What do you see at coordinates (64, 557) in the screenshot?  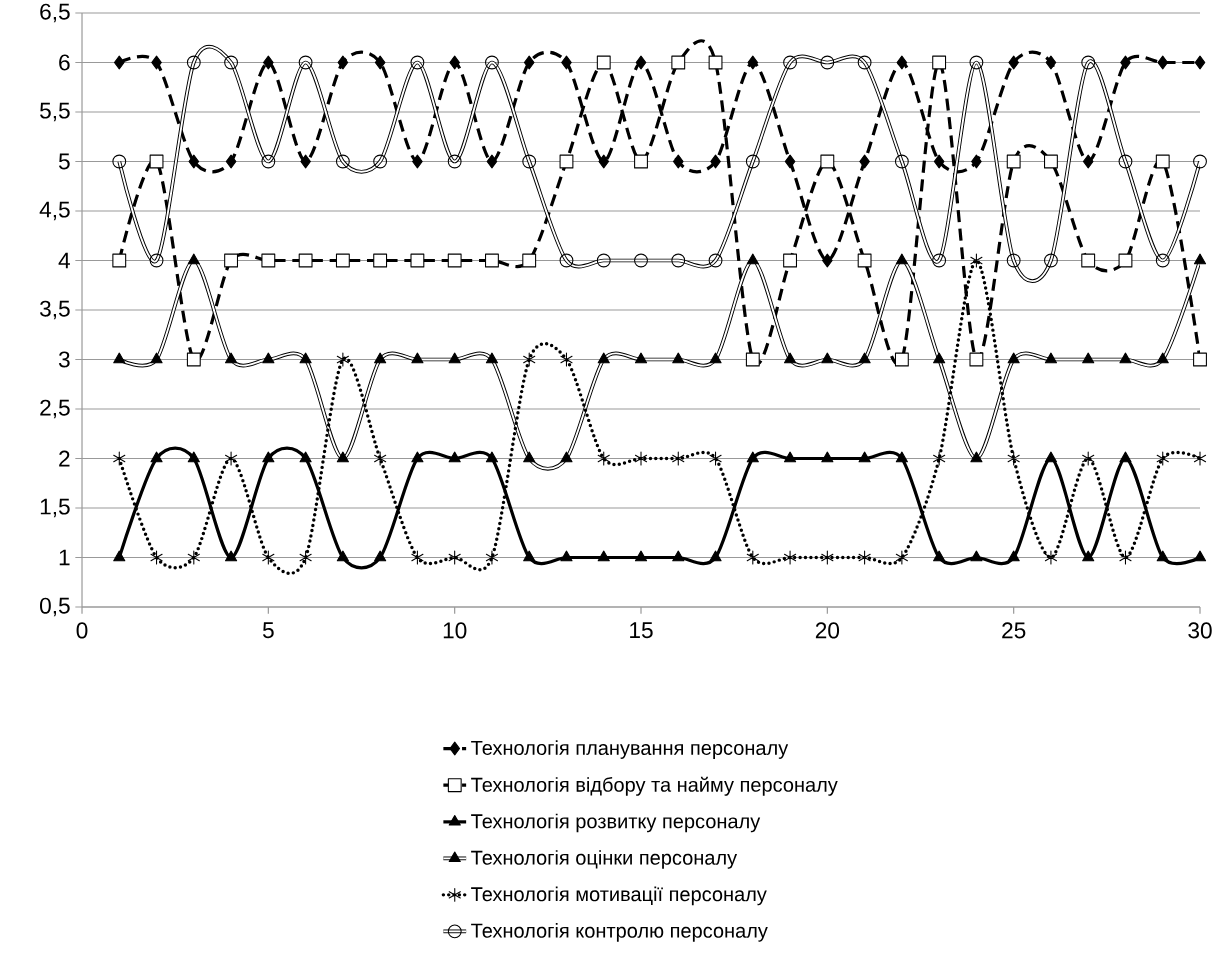 I see `y-tick-label: 1` at bounding box center [64, 557].